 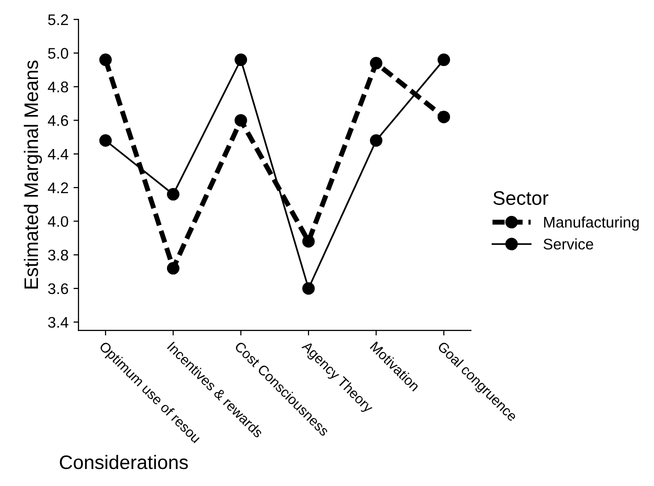 I want to click on y-tick-label: 5.2, so click(x=58, y=20).